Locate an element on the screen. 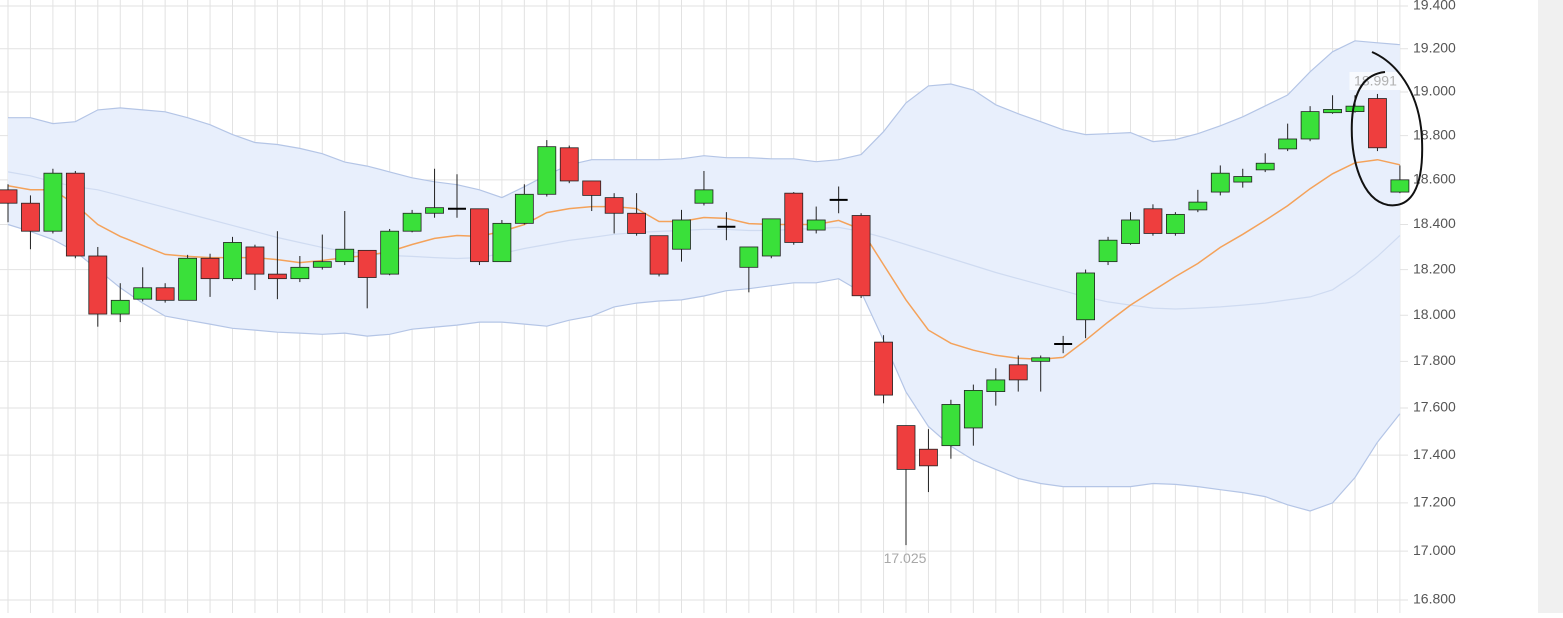 This screenshot has width=1563, height=618. y-tick-label: 18.000 is located at coordinates (1434, 314).